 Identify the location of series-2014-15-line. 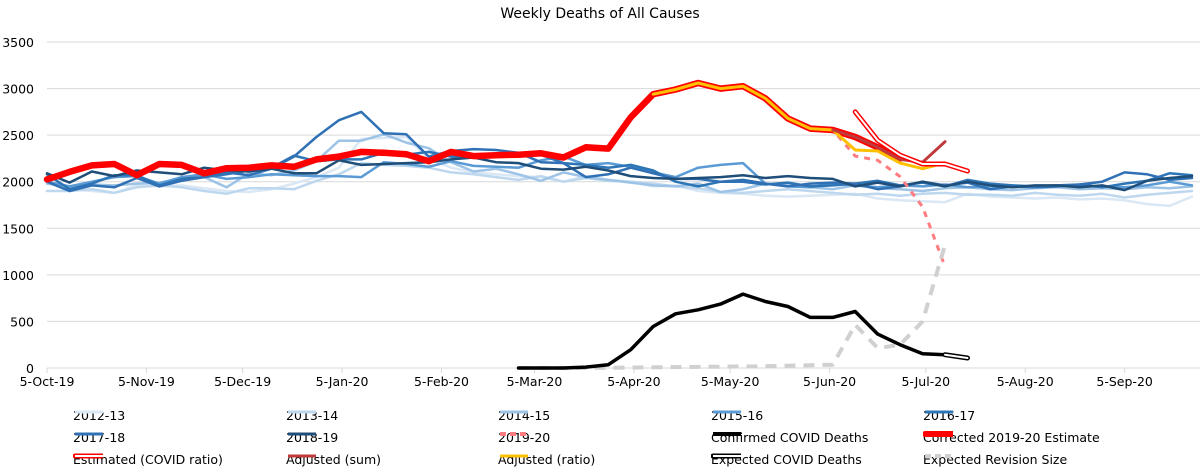
(619, 163).